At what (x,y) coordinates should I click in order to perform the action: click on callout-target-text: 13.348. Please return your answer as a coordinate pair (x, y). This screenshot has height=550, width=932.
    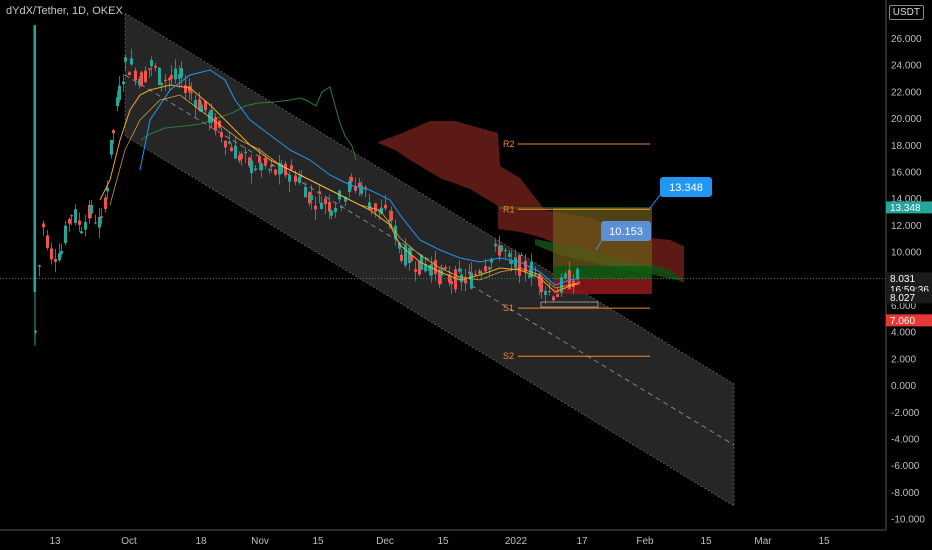
    Looking at the image, I should click on (686, 188).